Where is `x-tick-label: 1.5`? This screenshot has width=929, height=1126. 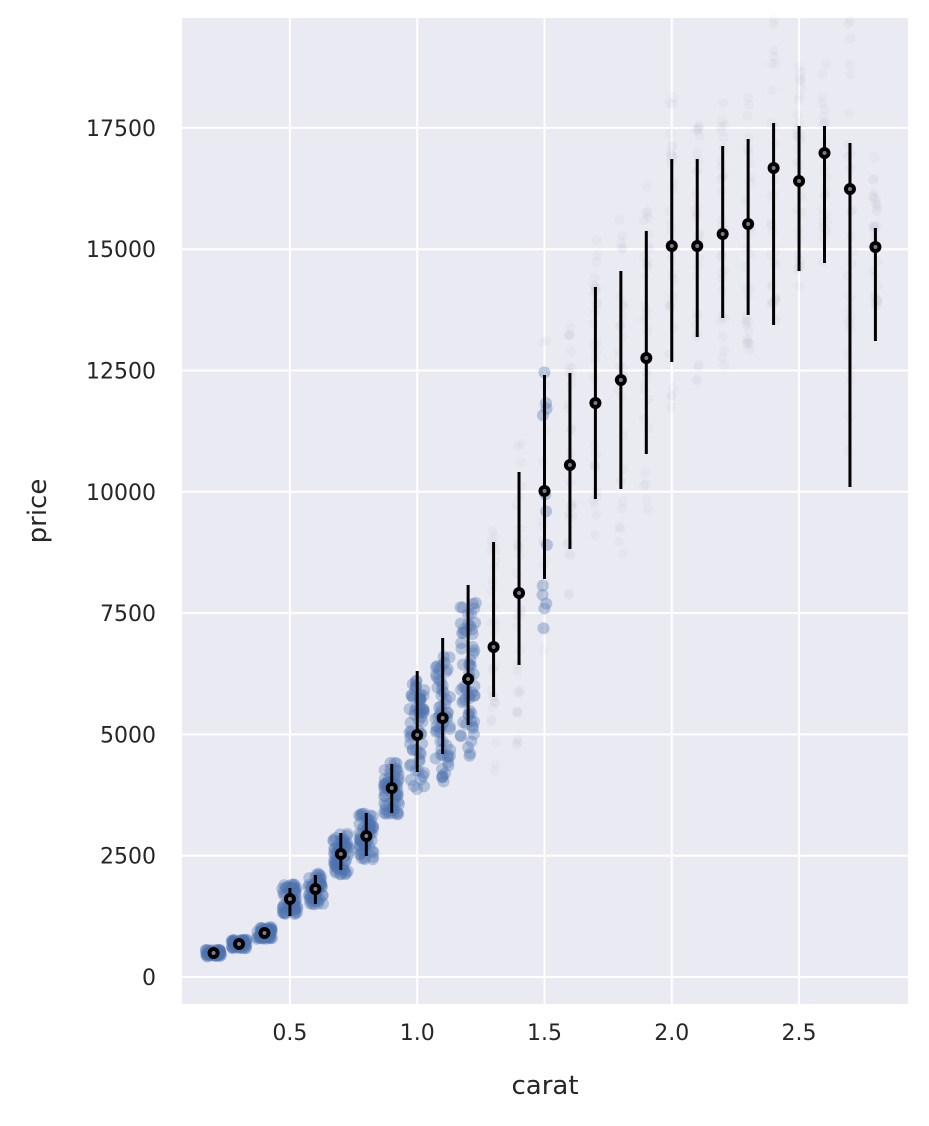
x-tick-label: 1.5 is located at coordinates (544, 1033).